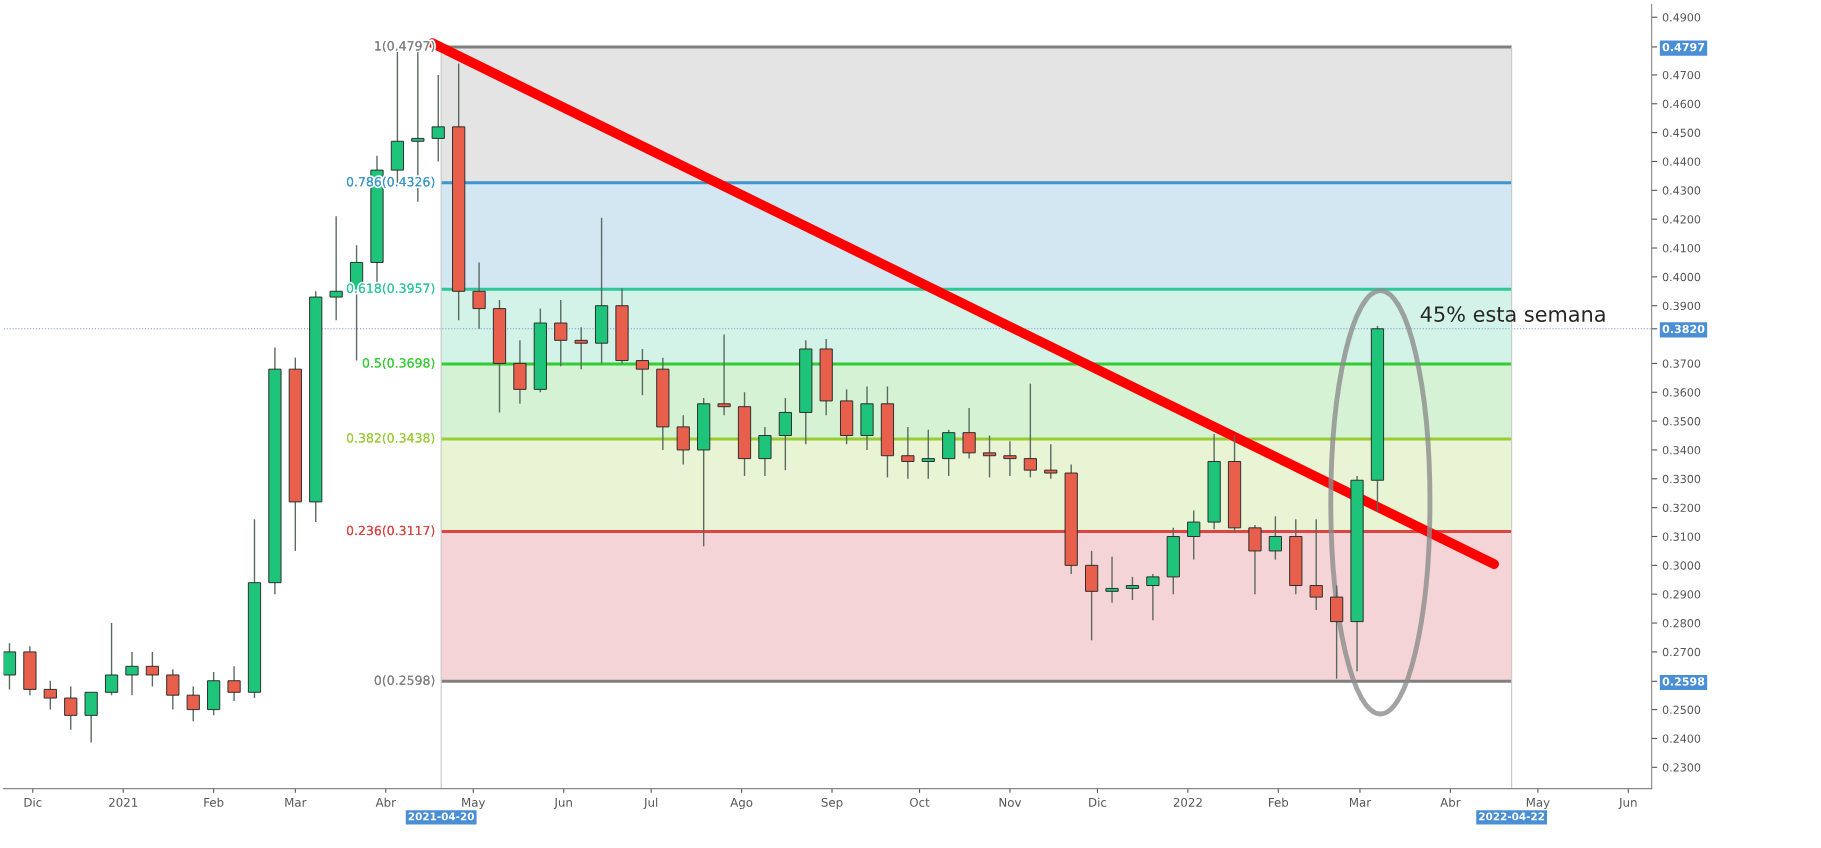 The height and width of the screenshot is (848, 1821). Describe the element at coordinates (390, 531) in the screenshot. I see `ref-line-label: 0.236(0.3117)` at that location.